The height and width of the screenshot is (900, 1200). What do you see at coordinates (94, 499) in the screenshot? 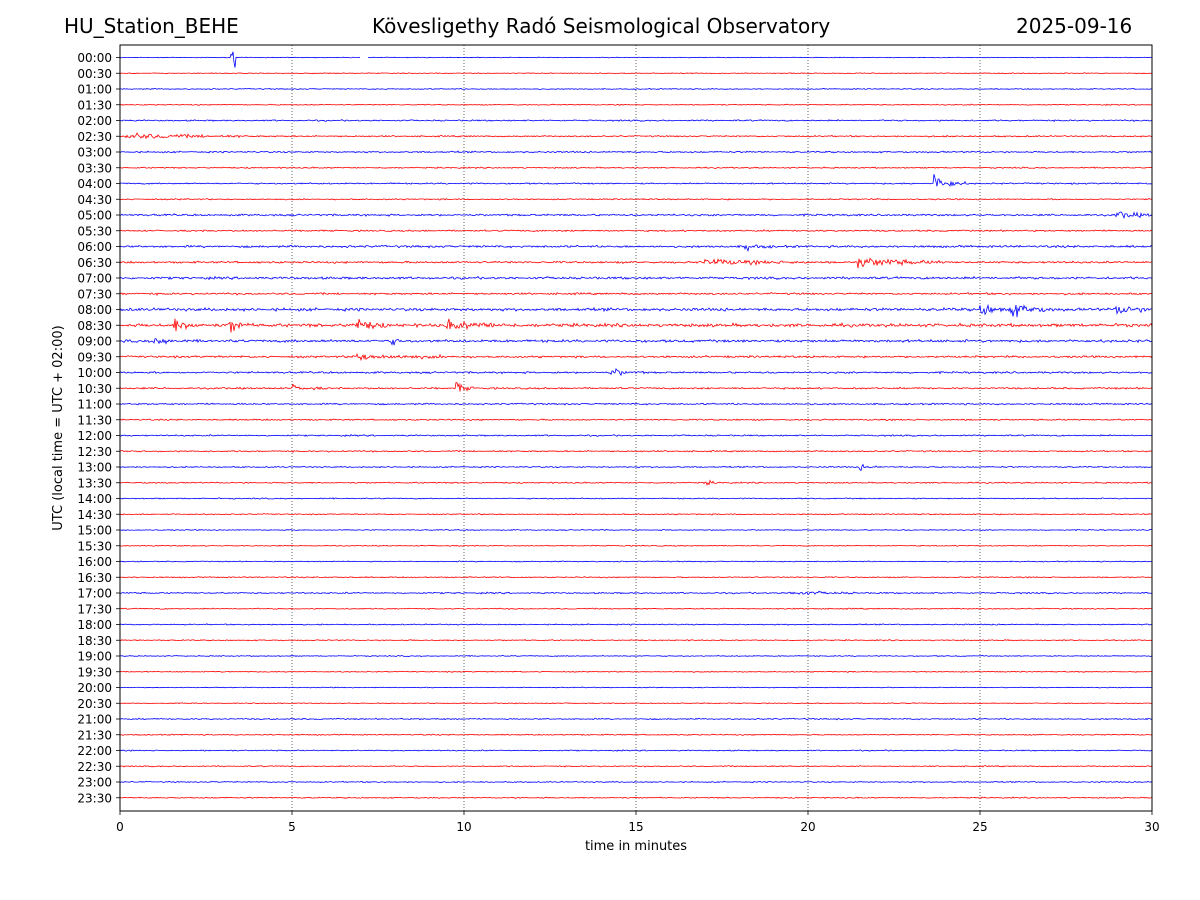
I see `y-tick-label: 14:00` at bounding box center [94, 499].